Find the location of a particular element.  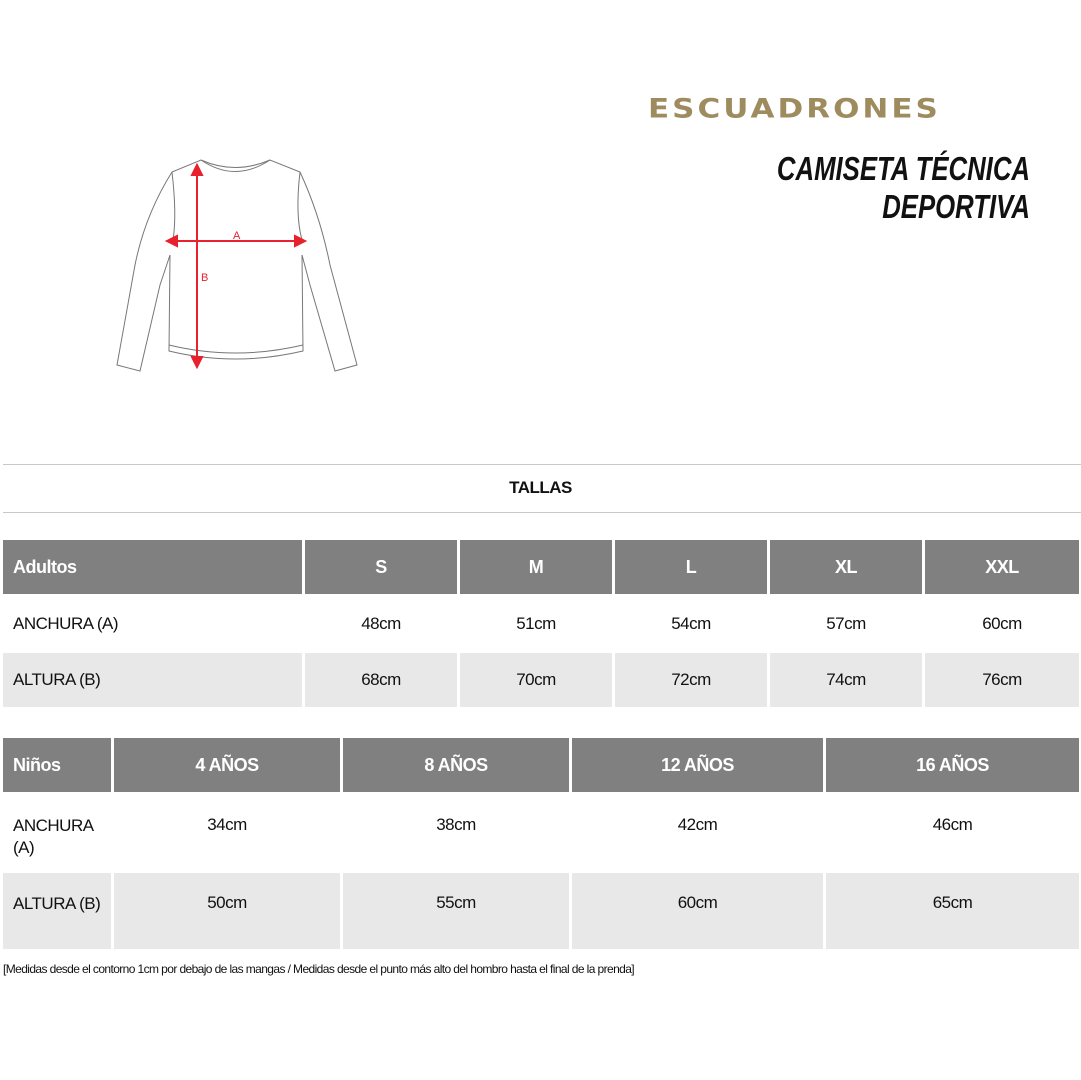

arrow-right-icon is located at coordinates (301, 241).